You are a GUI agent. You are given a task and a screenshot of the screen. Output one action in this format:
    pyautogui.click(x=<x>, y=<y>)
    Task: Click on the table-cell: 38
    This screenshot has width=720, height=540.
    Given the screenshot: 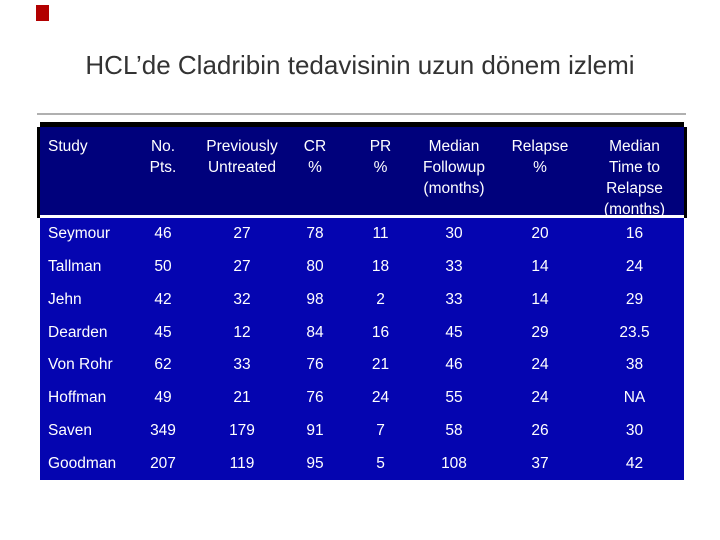 What is the action you would take?
    pyautogui.click(x=634, y=365)
    